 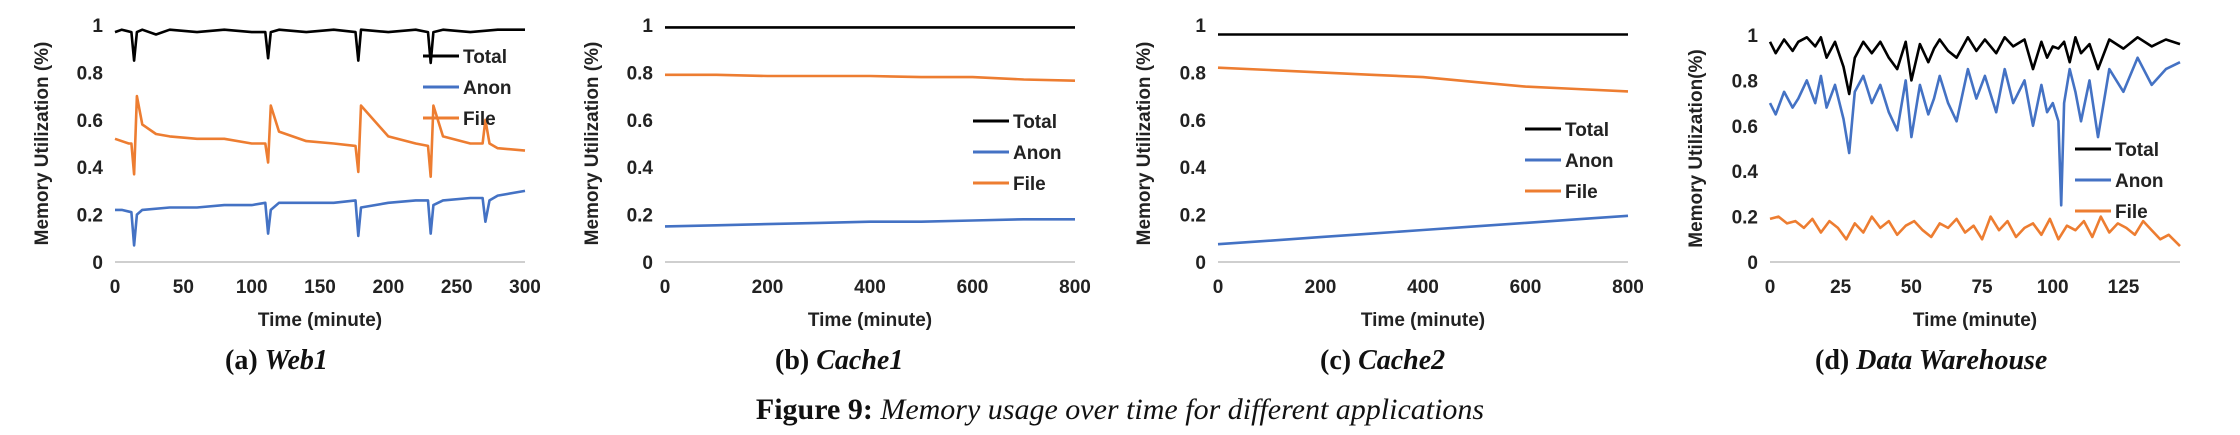 I want to click on subcaption-c: (c) Cache2, so click(x=1382, y=361).